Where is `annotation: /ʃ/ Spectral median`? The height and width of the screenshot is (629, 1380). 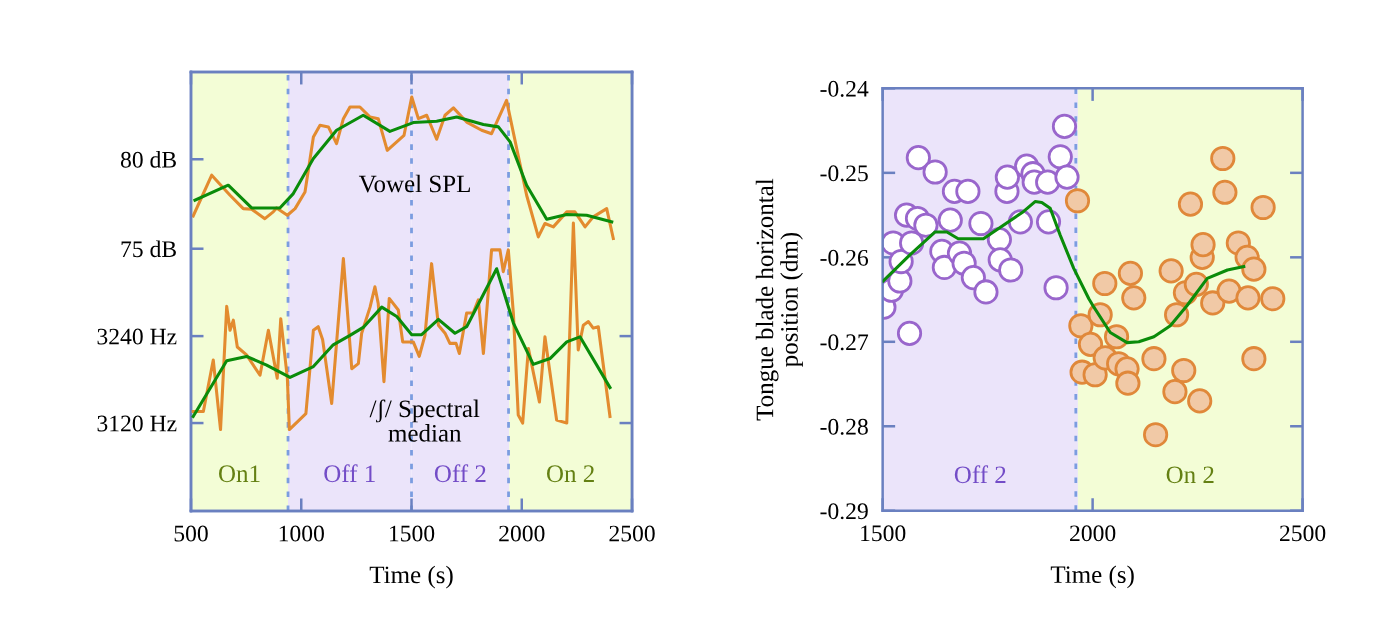
annotation: /ʃ/ Spectral median is located at coordinates (424, 420).